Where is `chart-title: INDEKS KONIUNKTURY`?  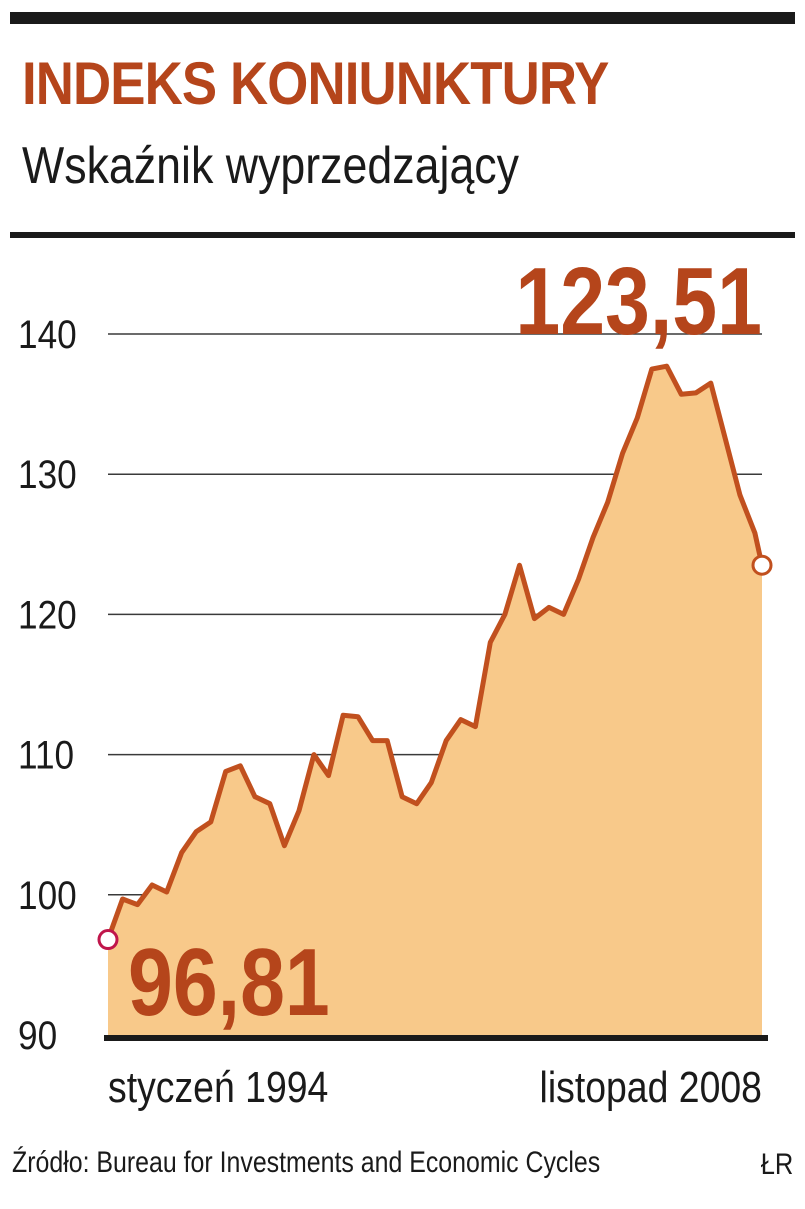
chart-title: INDEKS KONIUNKTURY is located at coordinates (315, 83).